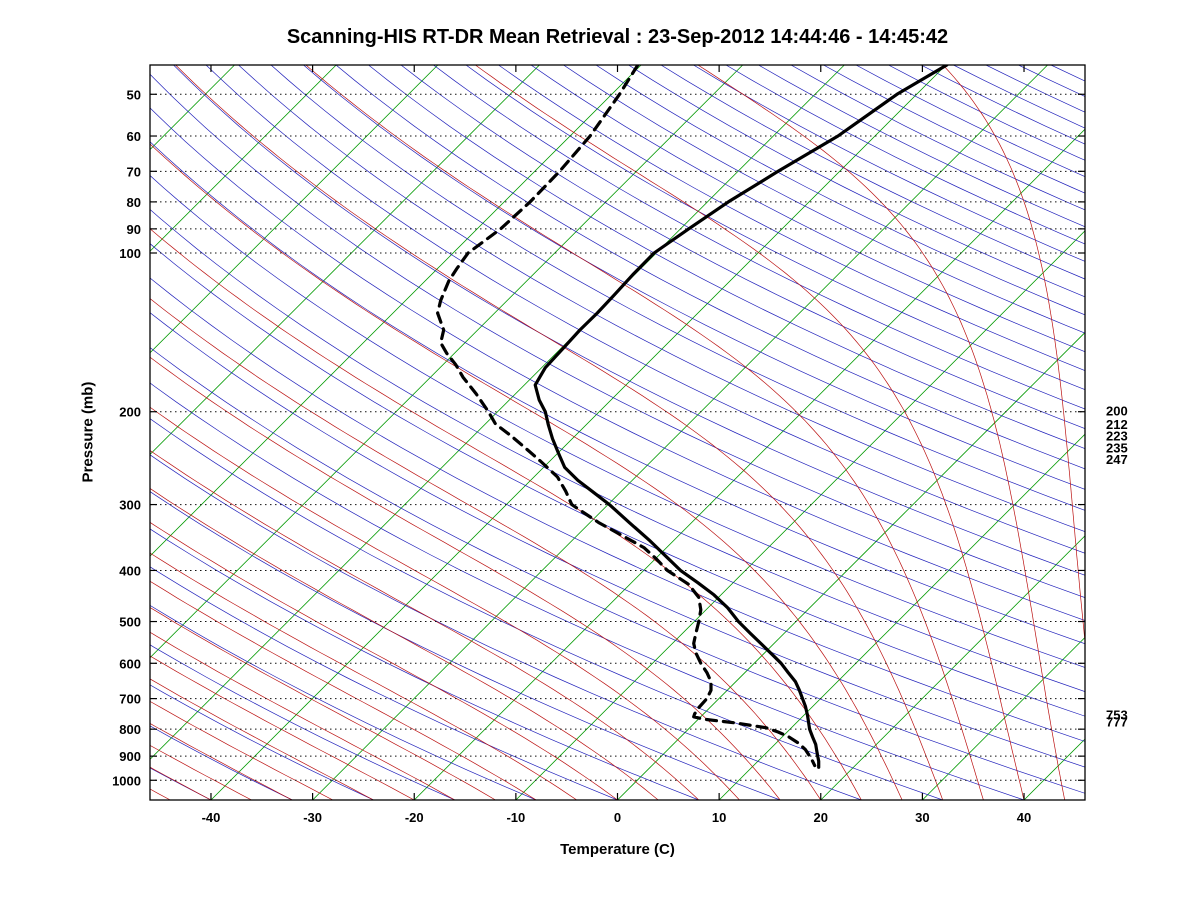 The image size is (1200, 900). What do you see at coordinates (1117, 411) in the screenshot?
I see `right-annotation-label: 200` at bounding box center [1117, 411].